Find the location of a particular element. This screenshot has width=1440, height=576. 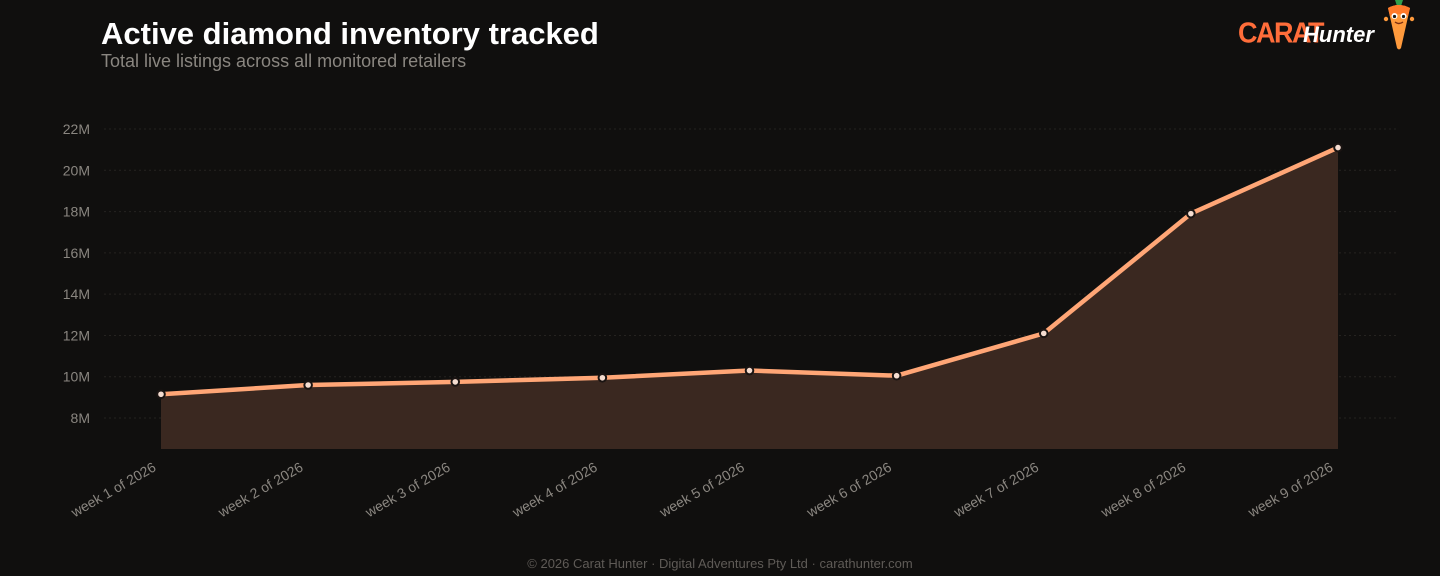

x-tick-label: week 5 of 2026 is located at coordinates (701, 490).